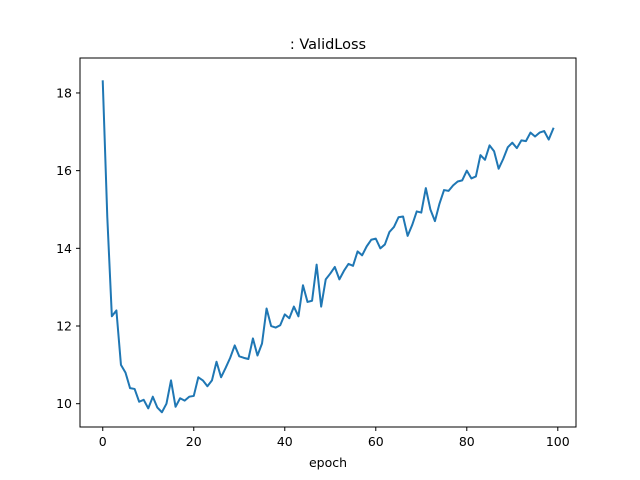 This screenshot has height=480, width=640. I want to click on y-tick-label: 16, so click(64, 170).